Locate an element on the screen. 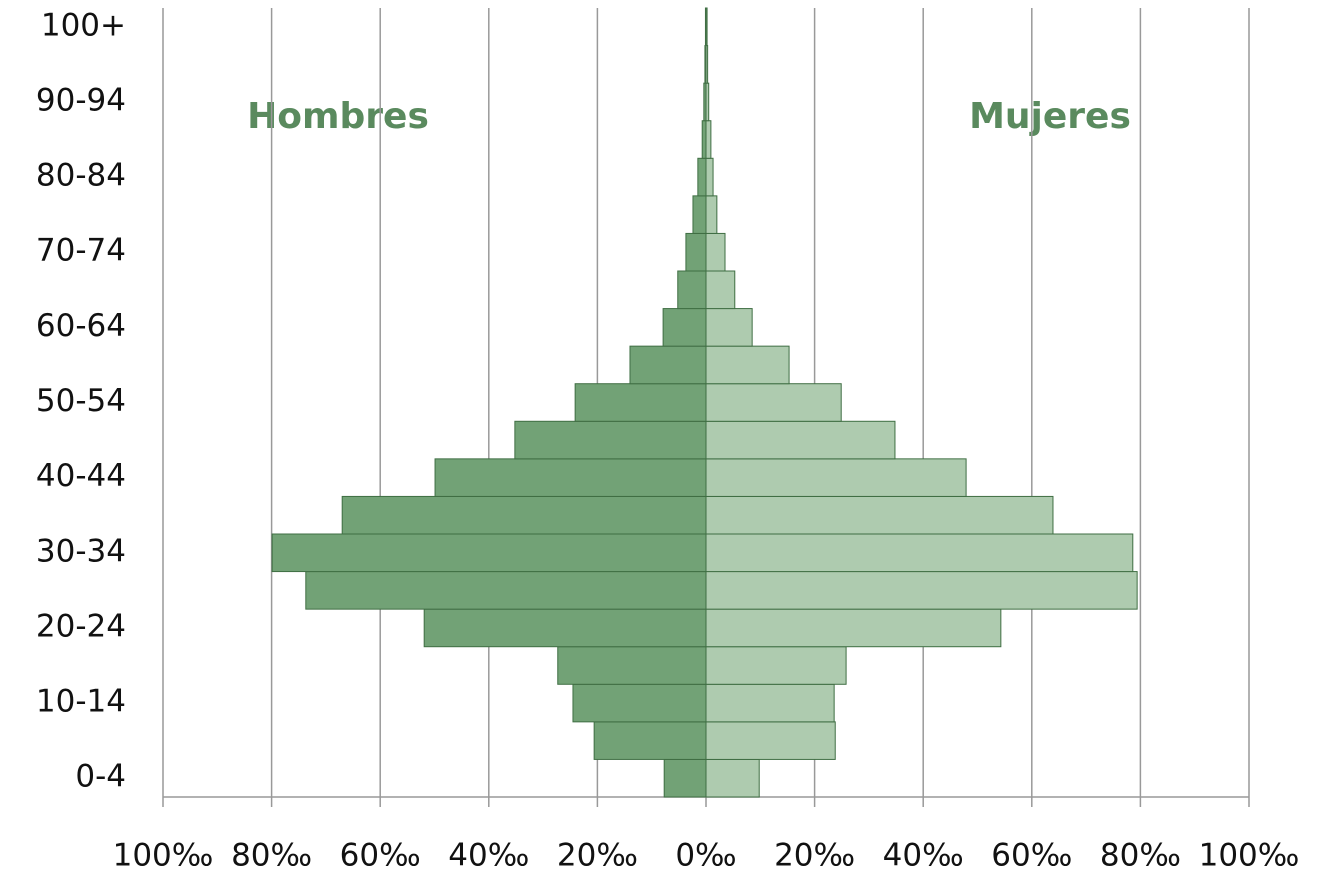  y-tick-label: 30-34 is located at coordinates (81, 551).